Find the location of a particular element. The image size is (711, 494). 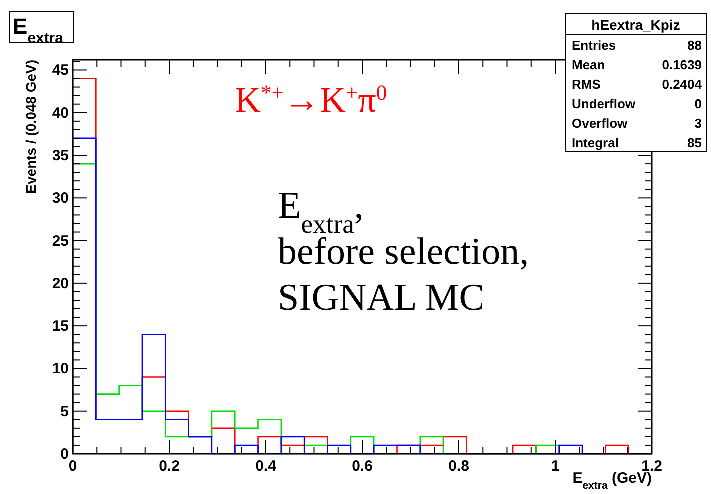

text: Overflow 3 is located at coordinates (637, 123).